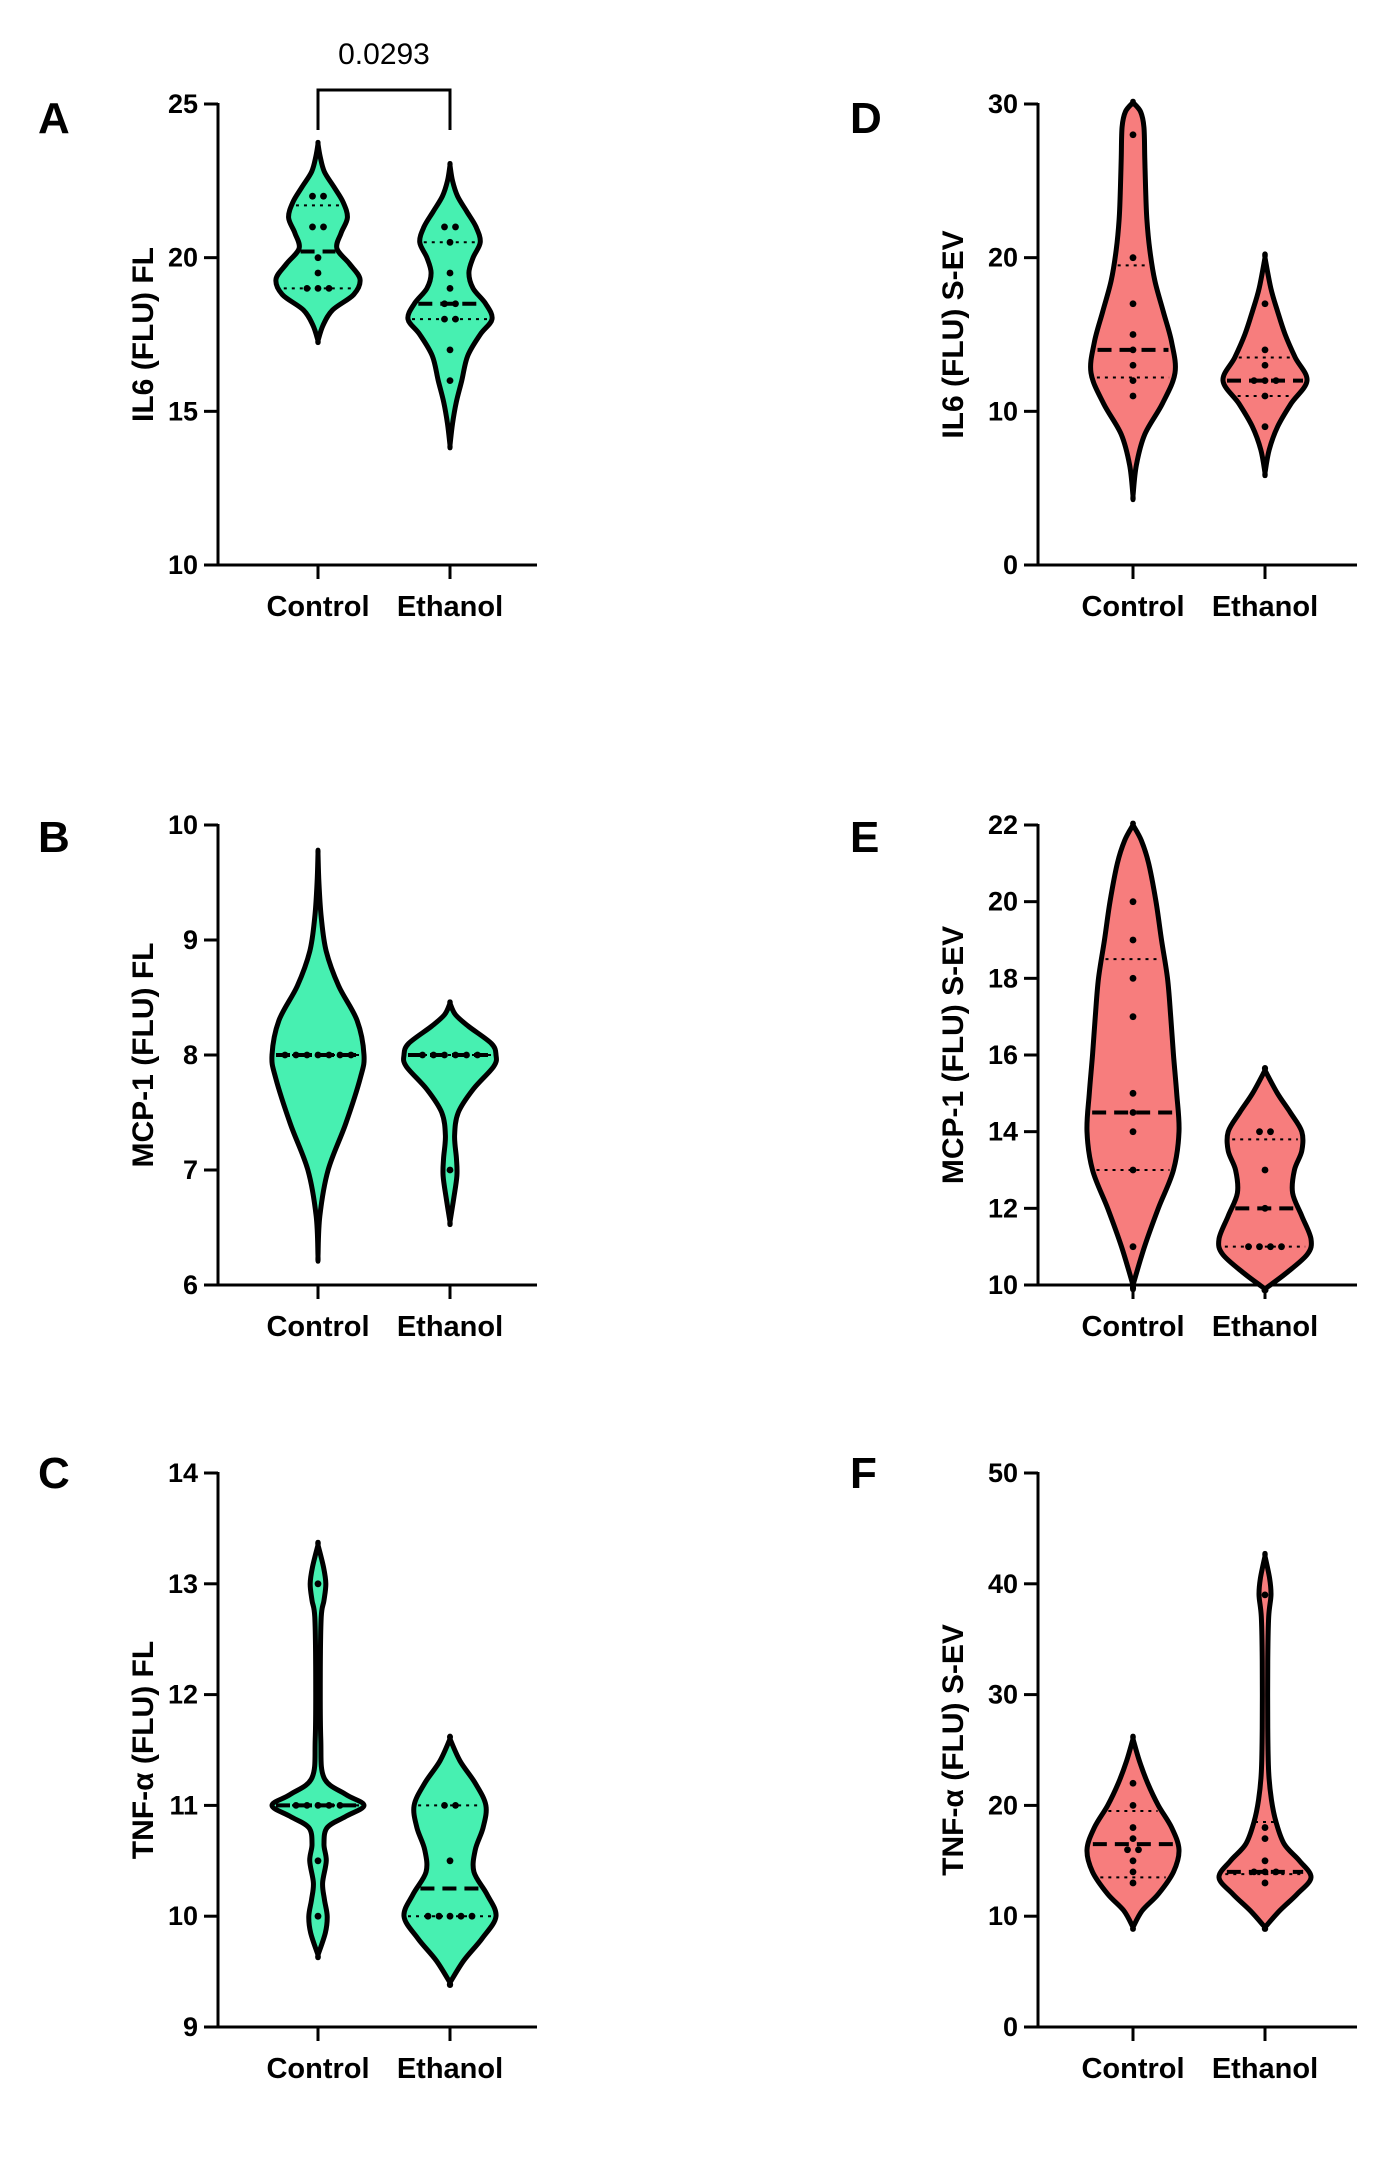 The image size is (1396, 2164). Describe the element at coordinates (1003, 978) in the screenshot. I see `y-tick-label: 18` at that location.